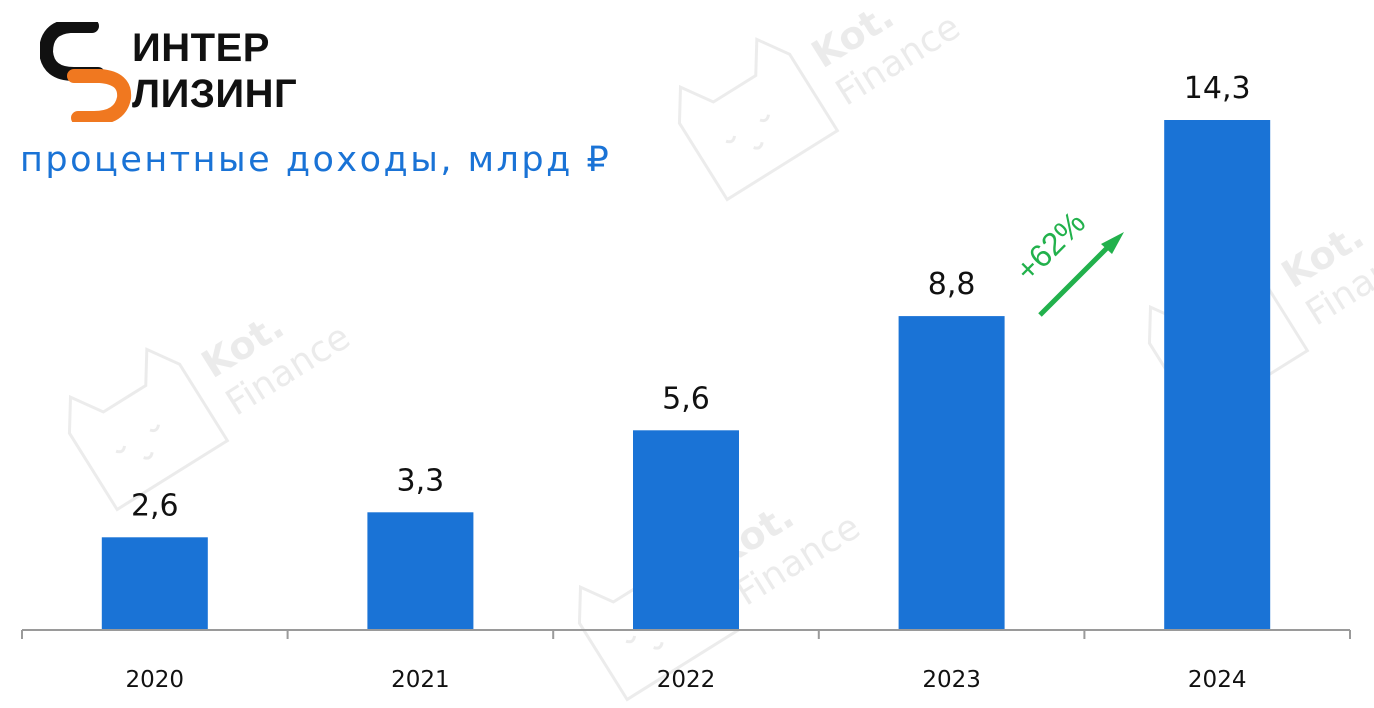  I want to click on x-tick-labels: 2020 2021 2022 2023 2024, so click(686, 680).